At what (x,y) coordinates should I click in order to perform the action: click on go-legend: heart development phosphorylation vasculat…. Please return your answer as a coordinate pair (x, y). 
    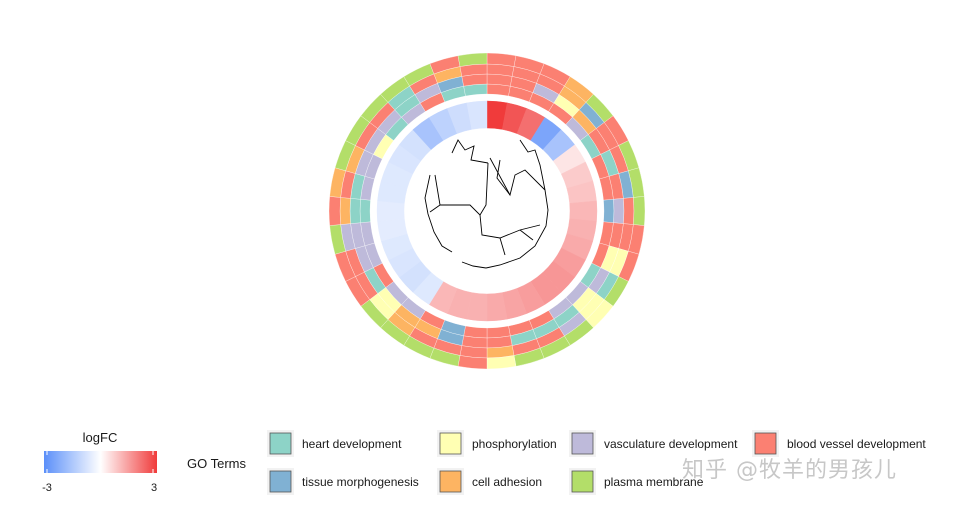
    Looking at the image, I should click on (596, 462).